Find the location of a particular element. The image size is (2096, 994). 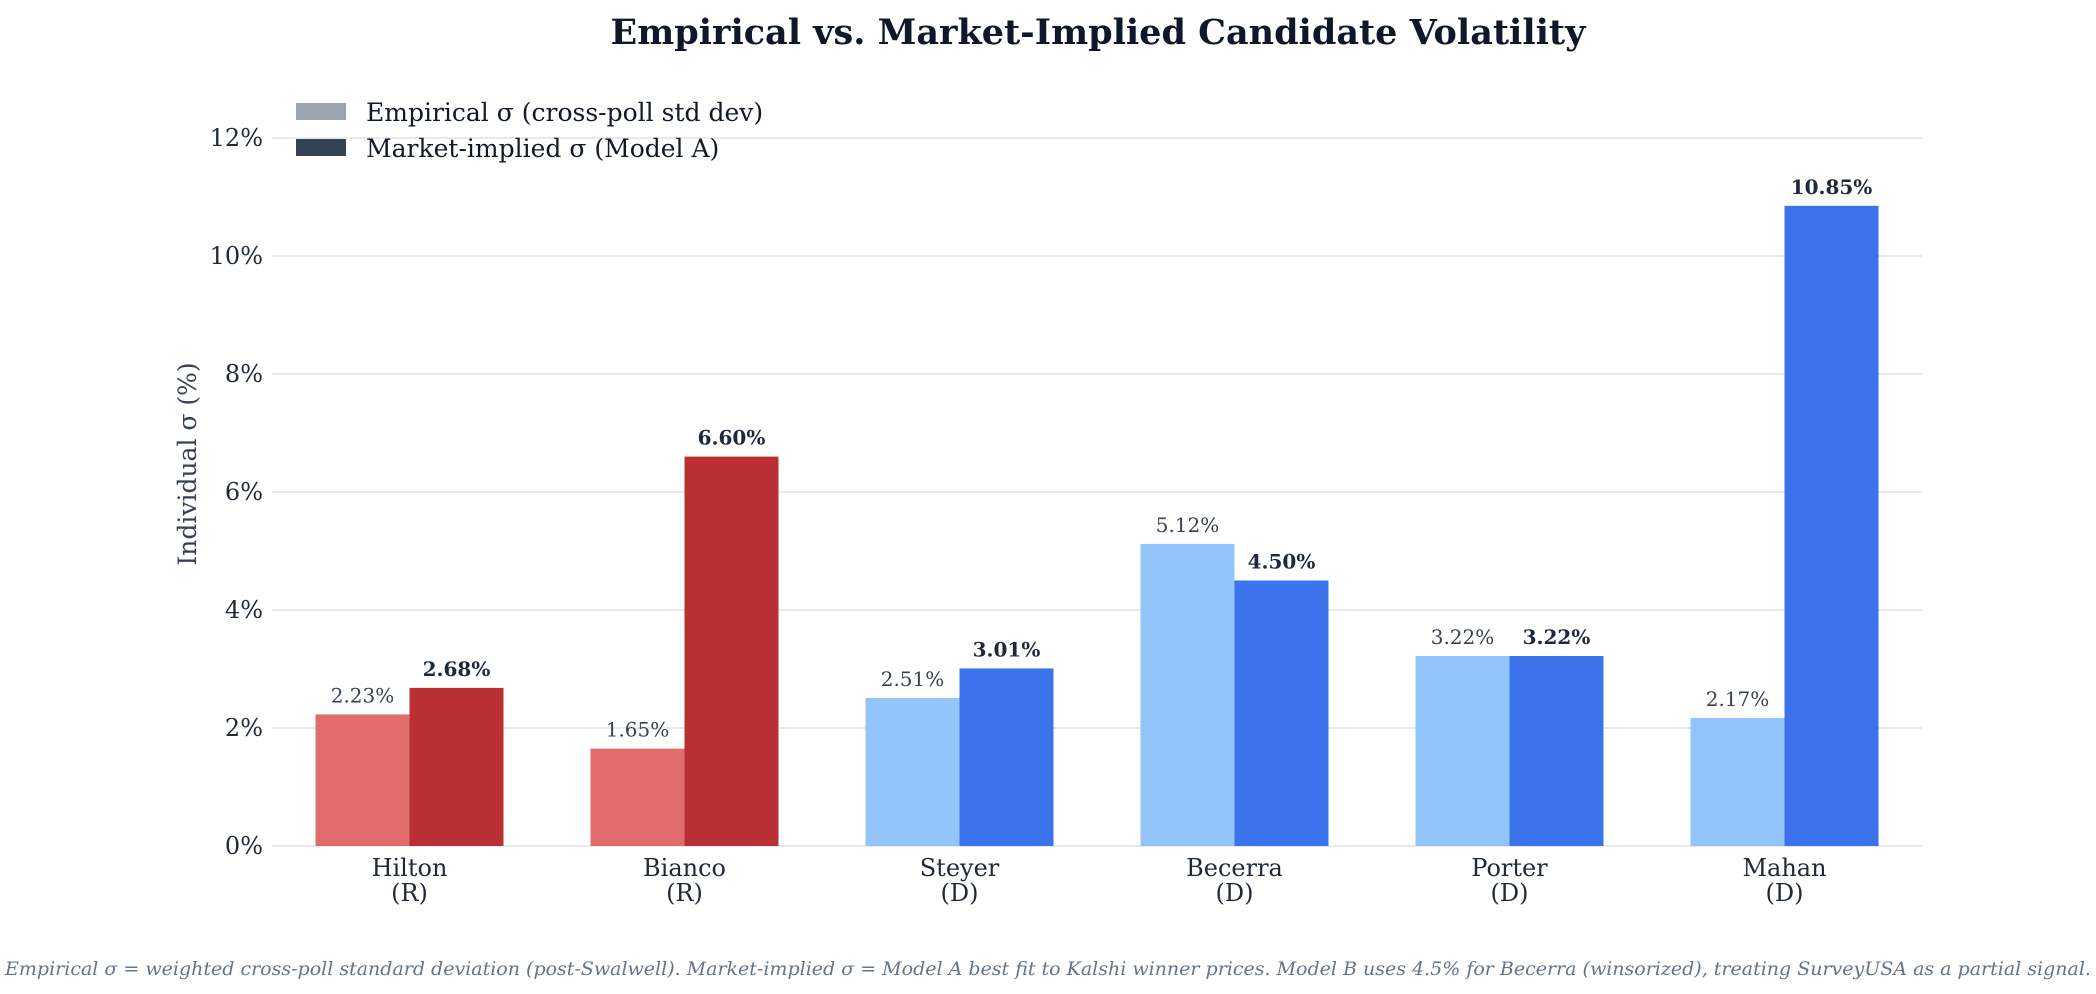

market-value-label-bianco: 6.60% is located at coordinates (732, 438).